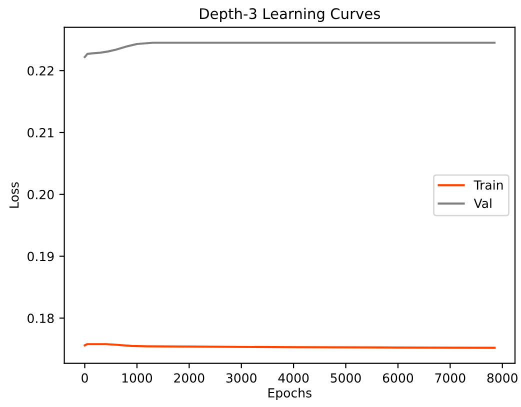  What do you see at coordinates (41, 133) in the screenshot?
I see `y-tick-label: 0.21` at bounding box center [41, 133].